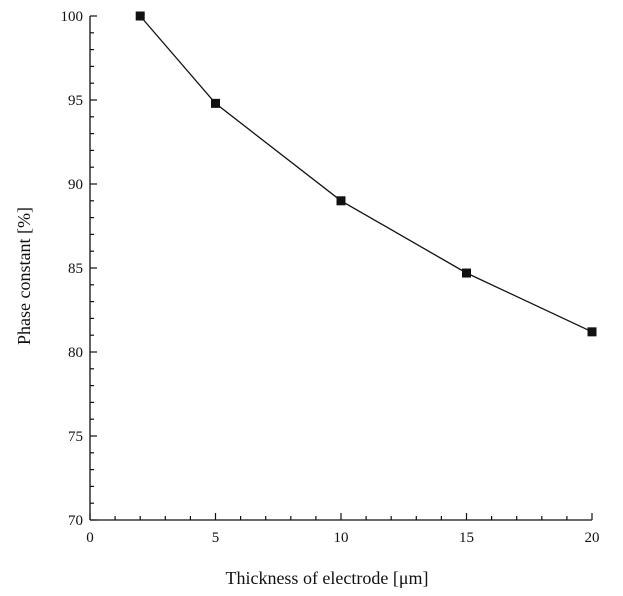  I want to click on y-axis-title: Phase constant [%], so click(24, 276).